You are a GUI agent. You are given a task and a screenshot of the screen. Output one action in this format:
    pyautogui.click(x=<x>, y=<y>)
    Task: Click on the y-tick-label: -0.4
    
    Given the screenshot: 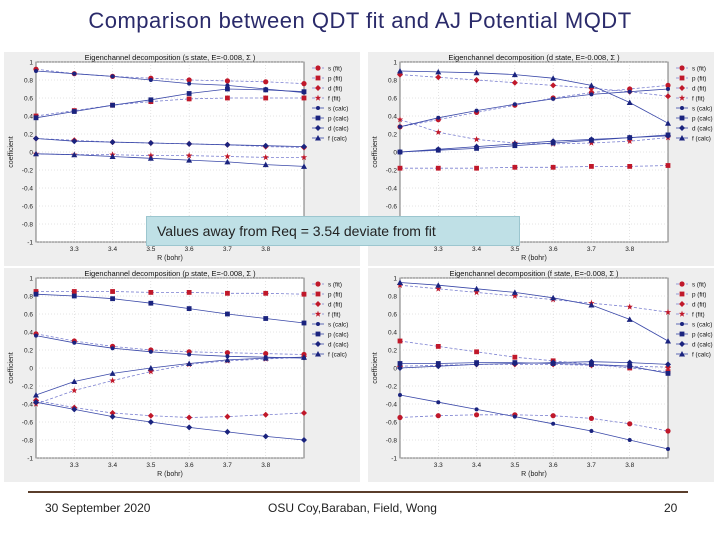 What is the action you would take?
    pyautogui.click(x=28, y=405)
    